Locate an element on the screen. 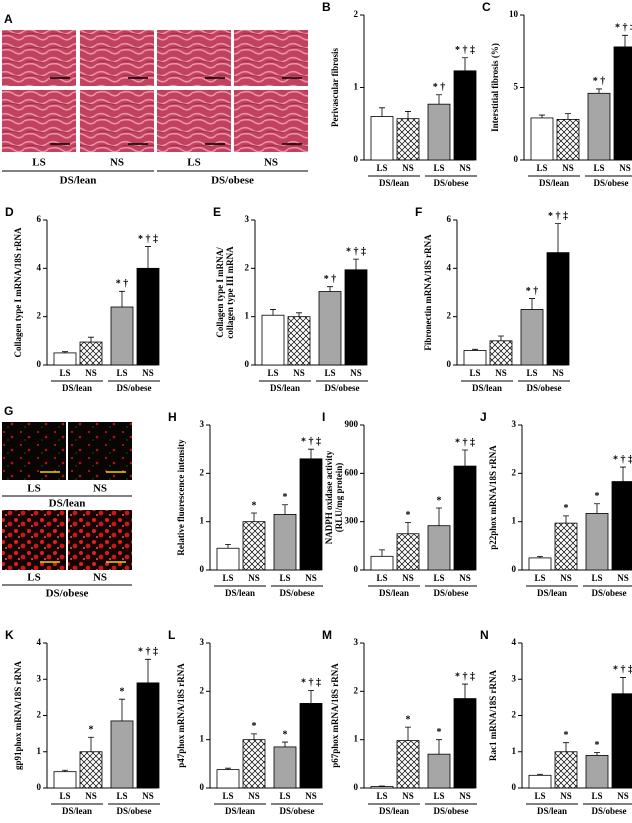 Image resolution: width=632 pixels, height=823 pixels. image-label: LS is located at coordinates (38, 163).